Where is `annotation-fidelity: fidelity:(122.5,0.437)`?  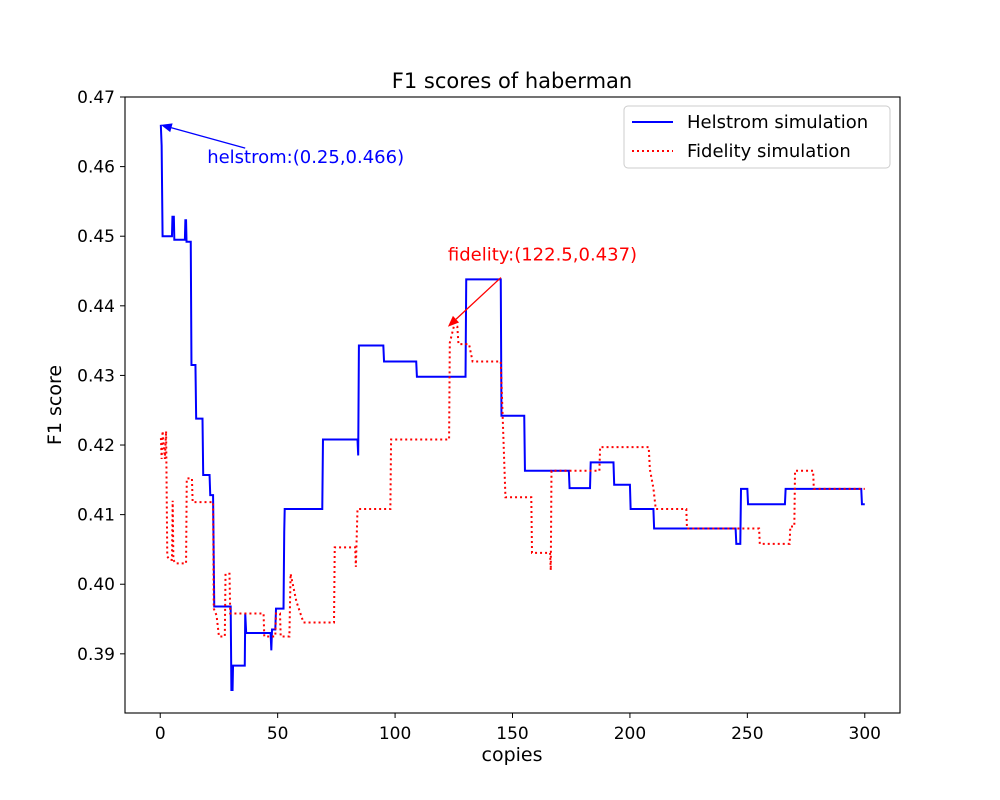
annotation-fidelity: fidelity:(122.5,0.437) is located at coordinates (542, 255).